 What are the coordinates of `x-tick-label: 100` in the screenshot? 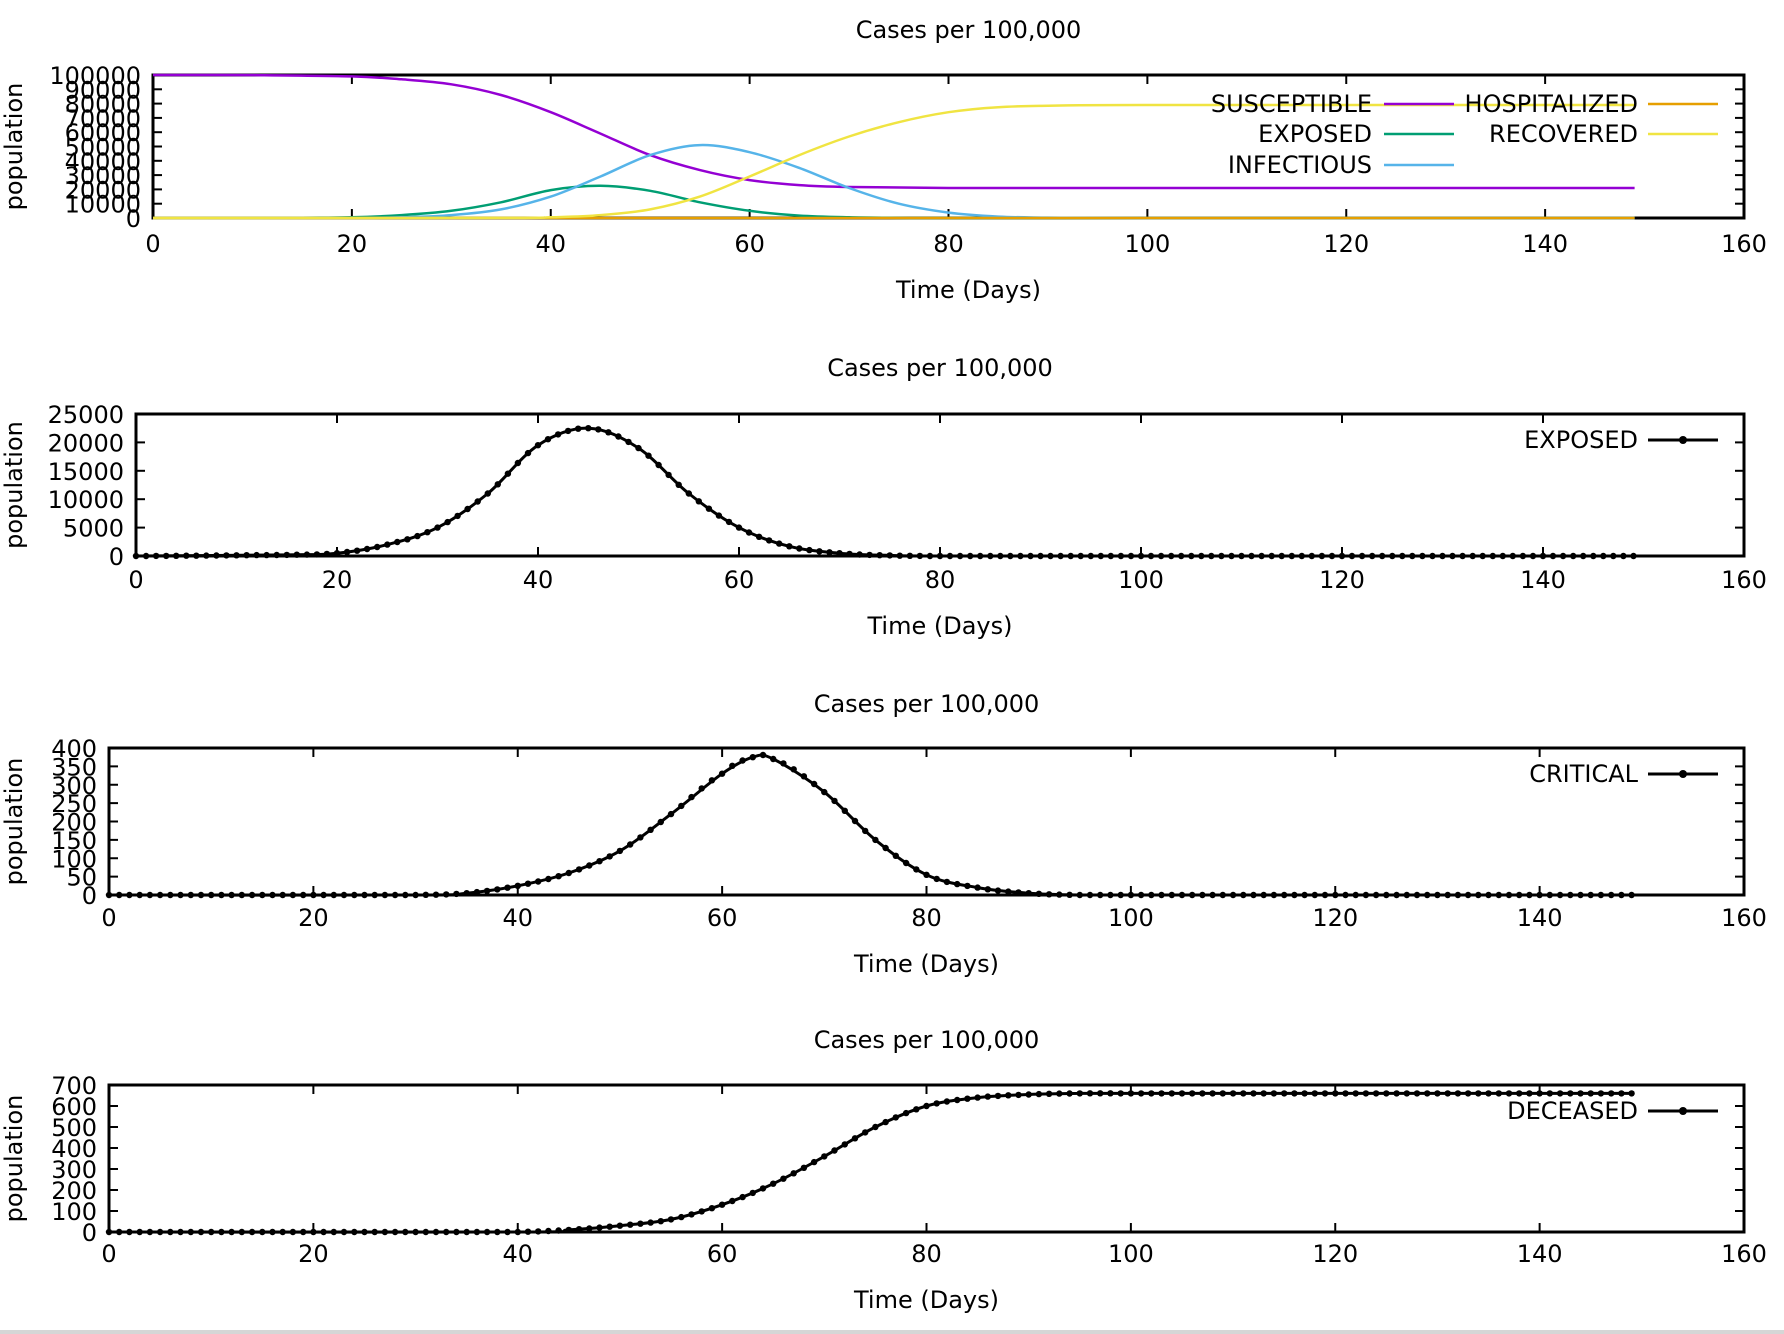 It's located at (1131, 918).